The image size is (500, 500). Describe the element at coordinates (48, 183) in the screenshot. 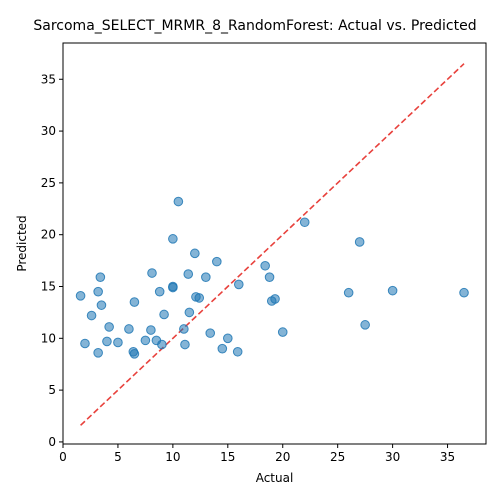

I see `y-tick-label: 25` at that location.